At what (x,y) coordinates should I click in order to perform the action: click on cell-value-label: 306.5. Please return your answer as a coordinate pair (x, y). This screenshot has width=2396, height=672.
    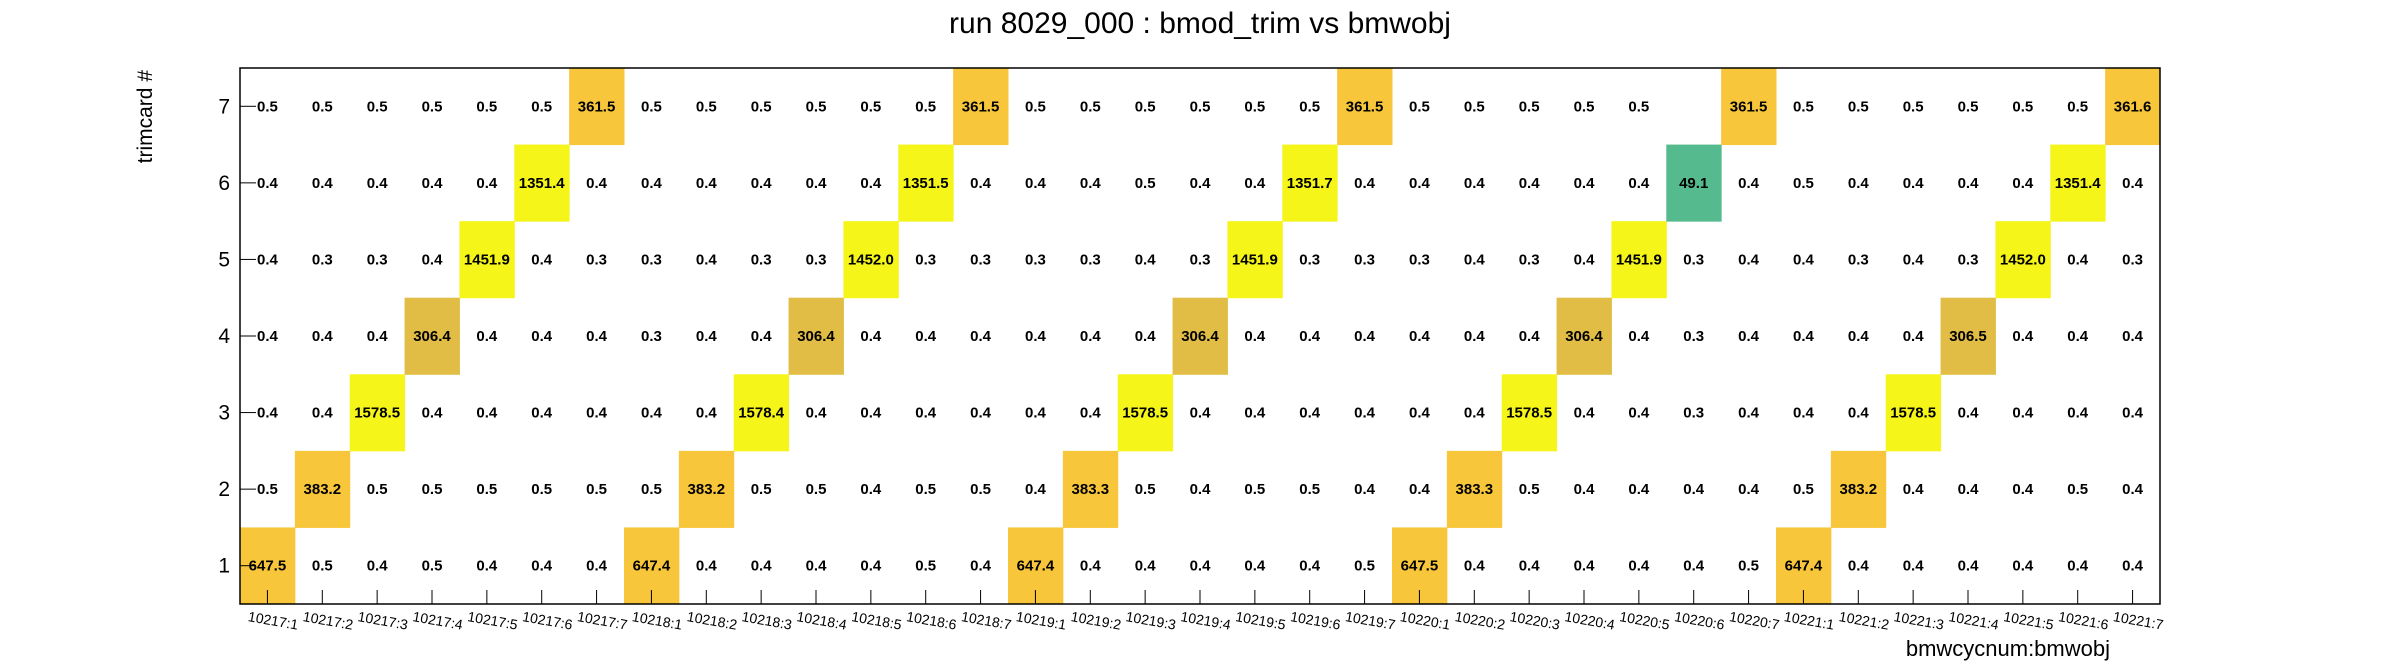
    Looking at the image, I should click on (1968, 336).